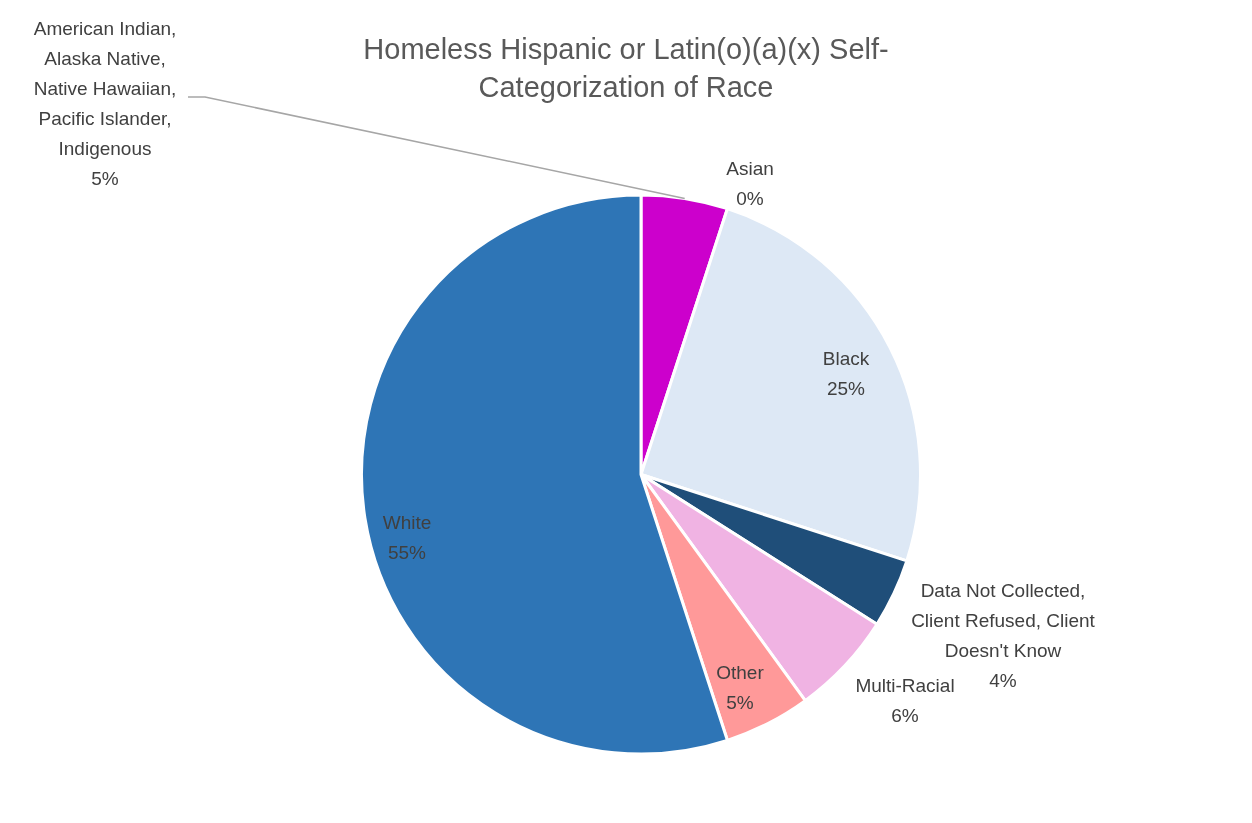 The width and height of the screenshot is (1252, 823). Describe the element at coordinates (1003, 621) in the screenshot. I see `slice-label: Data Not Collected, Client Refused, Client Doesn't Know` at that location.